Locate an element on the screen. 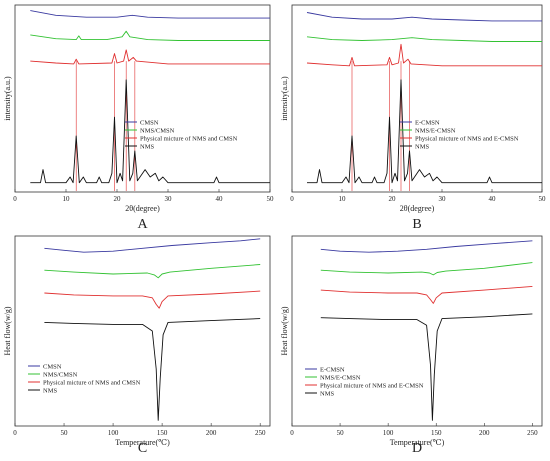 The height and width of the screenshot is (461, 550). panel-letter-b: B is located at coordinates (416, 224).